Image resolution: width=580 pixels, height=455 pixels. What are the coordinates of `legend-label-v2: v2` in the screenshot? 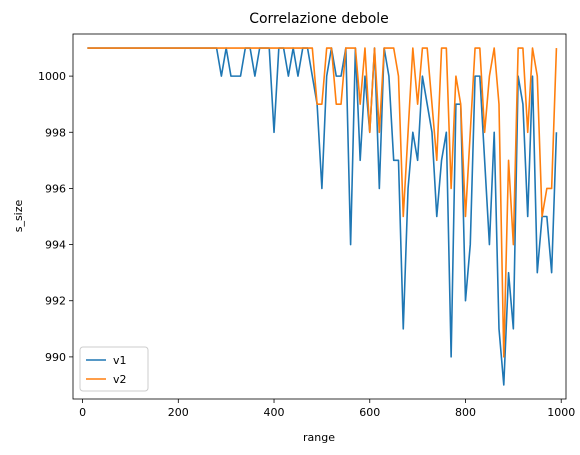 It's located at (120, 379).